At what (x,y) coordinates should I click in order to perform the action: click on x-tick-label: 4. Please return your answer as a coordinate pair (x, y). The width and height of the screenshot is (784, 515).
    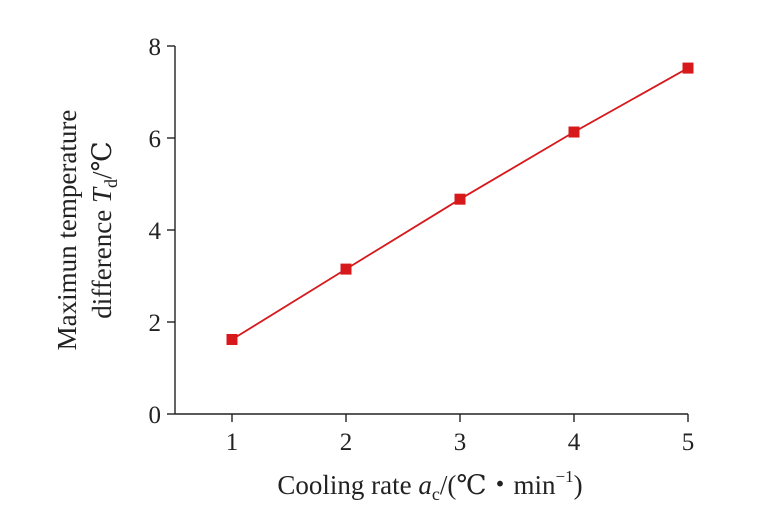
    Looking at the image, I should click on (574, 442).